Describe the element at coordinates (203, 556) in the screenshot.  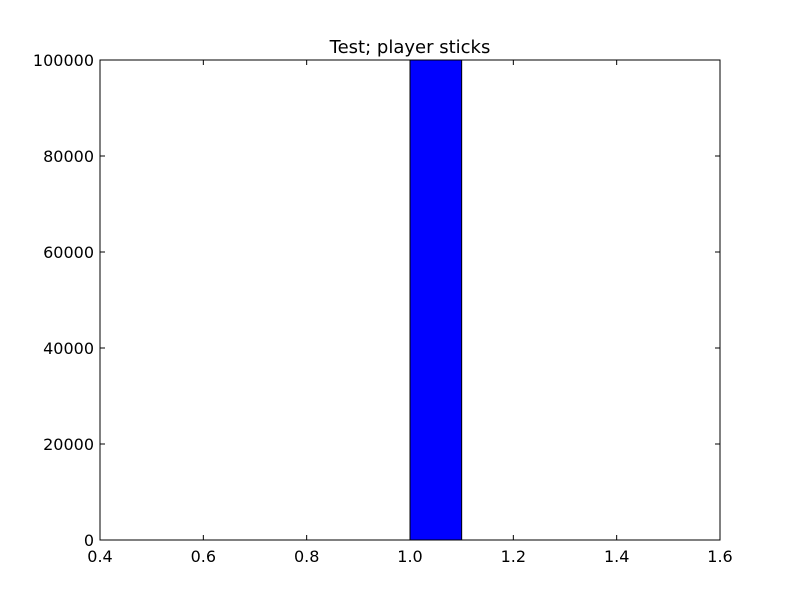
I see `x-tick-label-1: 0.6` at that location.